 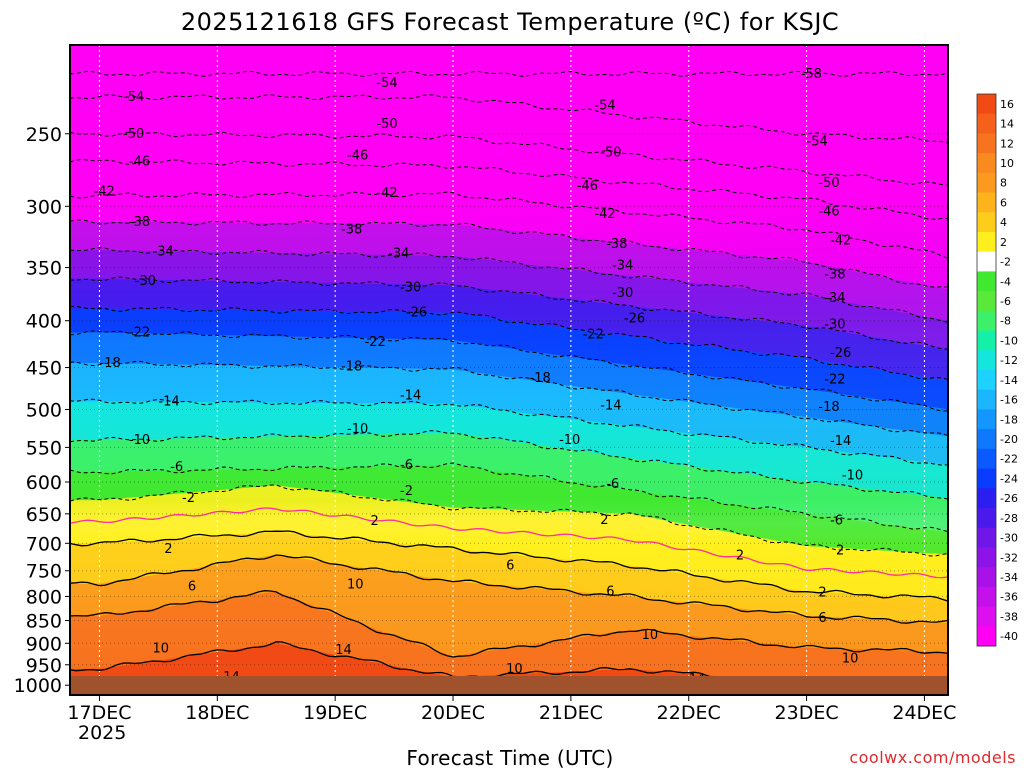 I want to click on colorbar-label: 4, so click(x=1003, y=222).